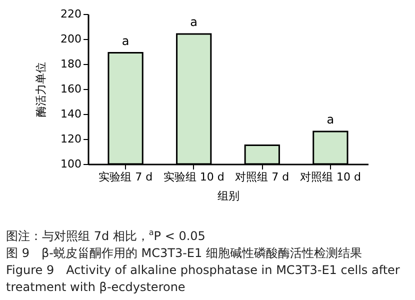 Image resolution: width=415 pixels, height=300 pixels. What do you see at coordinates (106, 236) in the screenshot?
I see `text: 图注：与对照组 7d 相比，$^{a}$P < 0.05` at bounding box center [106, 236].